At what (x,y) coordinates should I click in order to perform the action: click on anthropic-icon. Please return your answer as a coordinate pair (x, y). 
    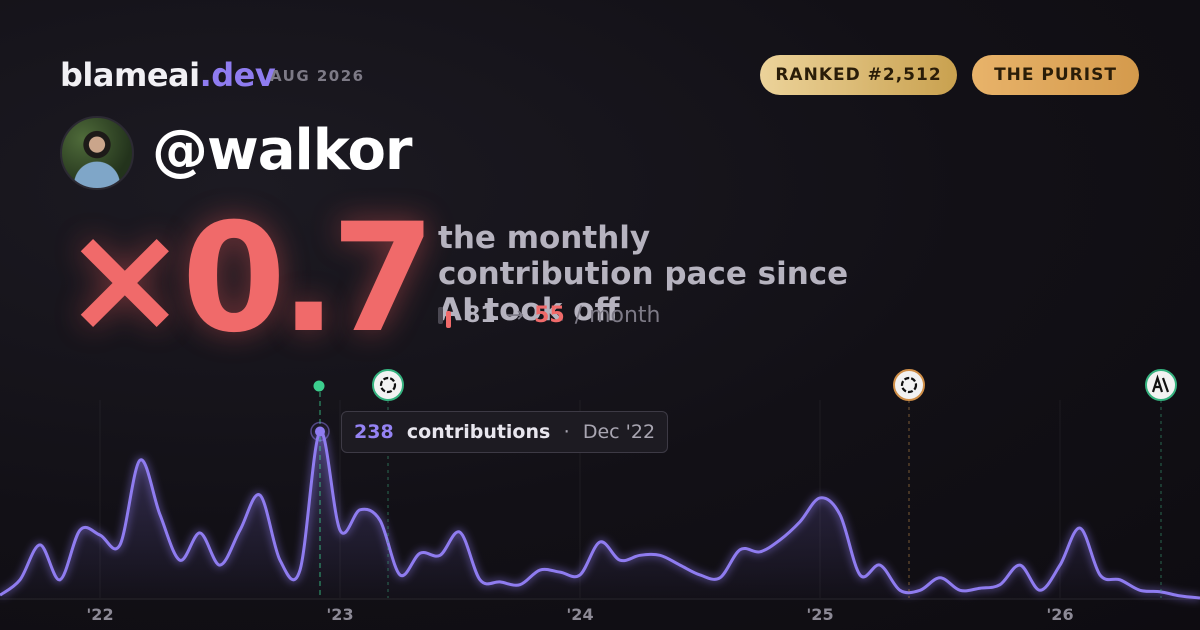
    Looking at the image, I should click on (1161, 385).